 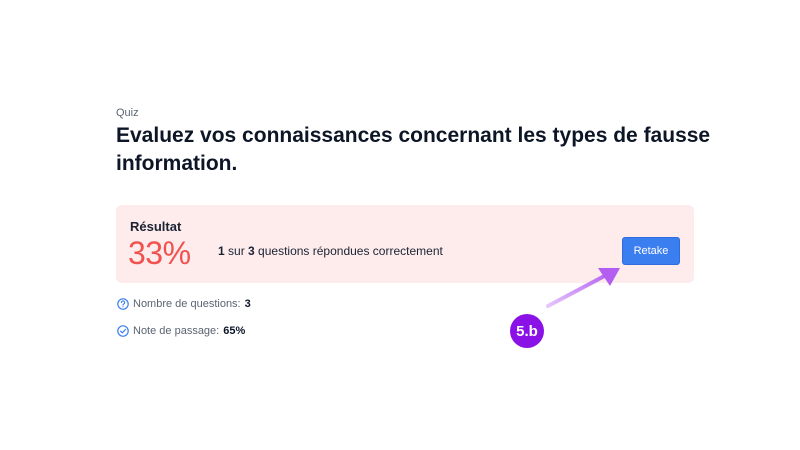 What do you see at coordinates (234, 331) in the screenshot?
I see `pass-value: 65%` at bounding box center [234, 331].